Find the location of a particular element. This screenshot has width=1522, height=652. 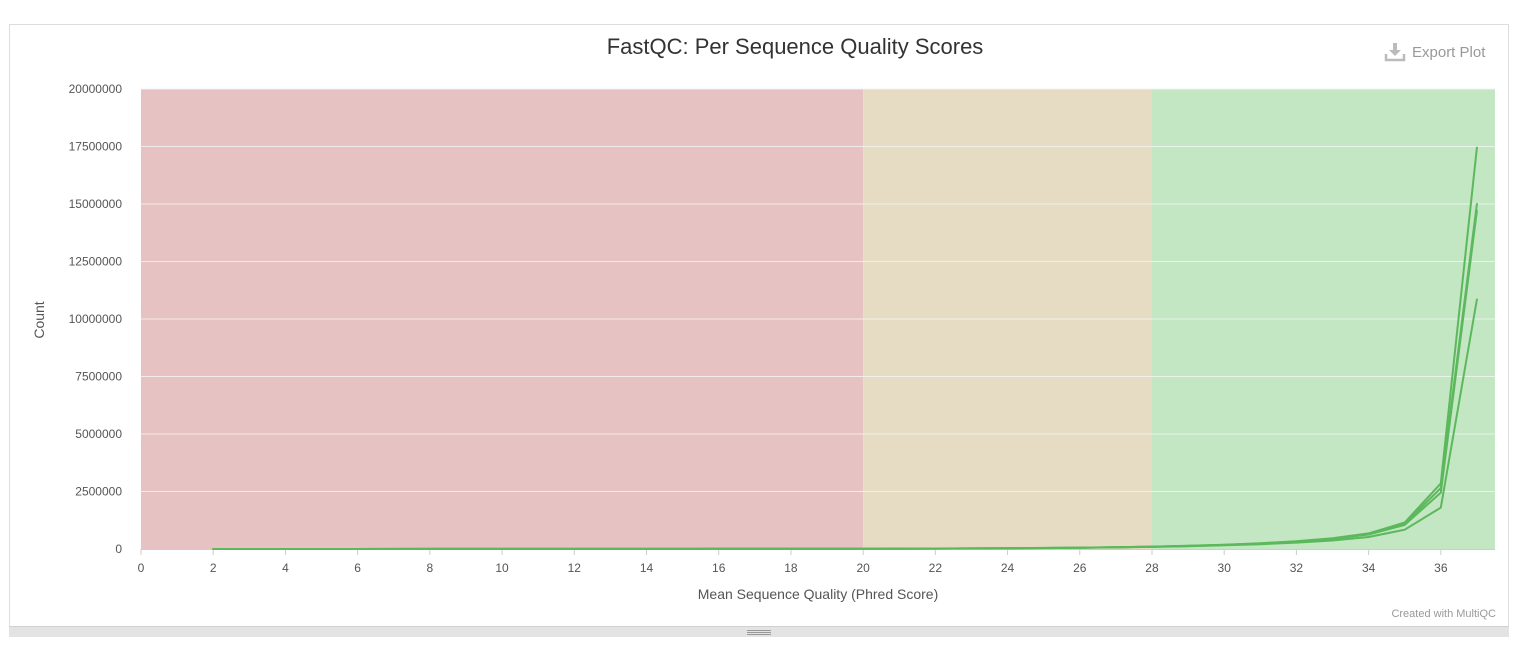

x-tick-label: 20 is located at coordinates (863, 568).